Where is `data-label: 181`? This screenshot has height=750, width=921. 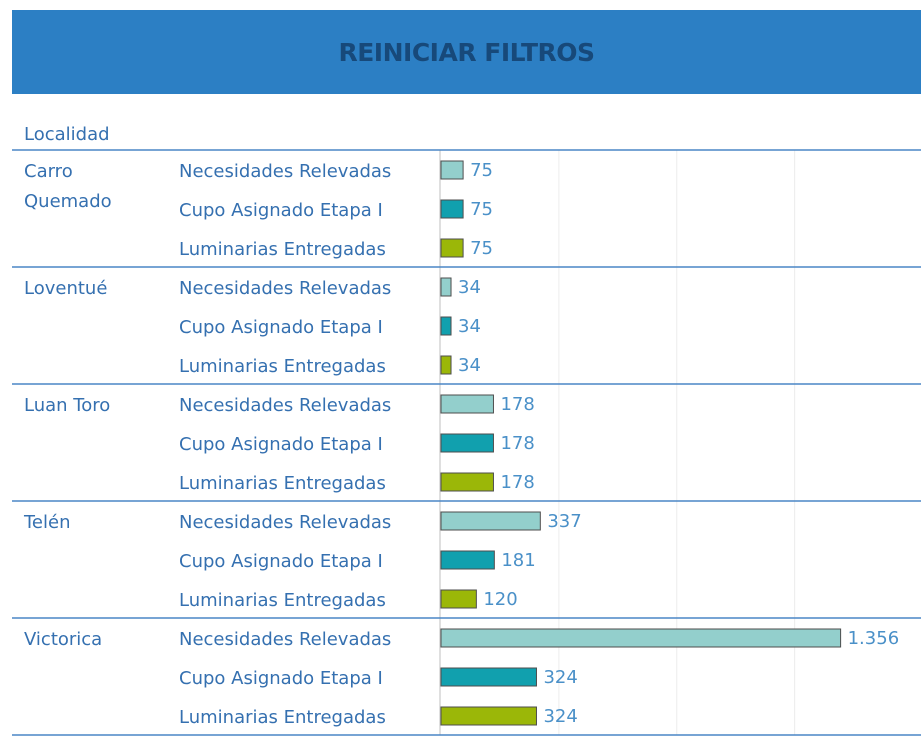 data-label: 181 is located at coordinates (518, 560).